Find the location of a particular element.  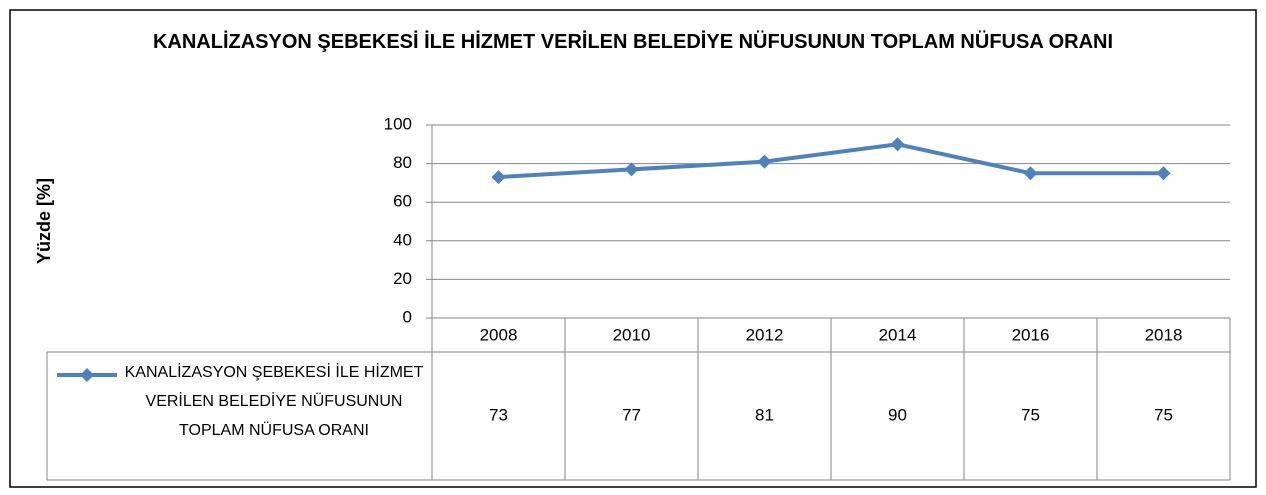

y-tick-label: 60 is located at coordinates (402, 201).